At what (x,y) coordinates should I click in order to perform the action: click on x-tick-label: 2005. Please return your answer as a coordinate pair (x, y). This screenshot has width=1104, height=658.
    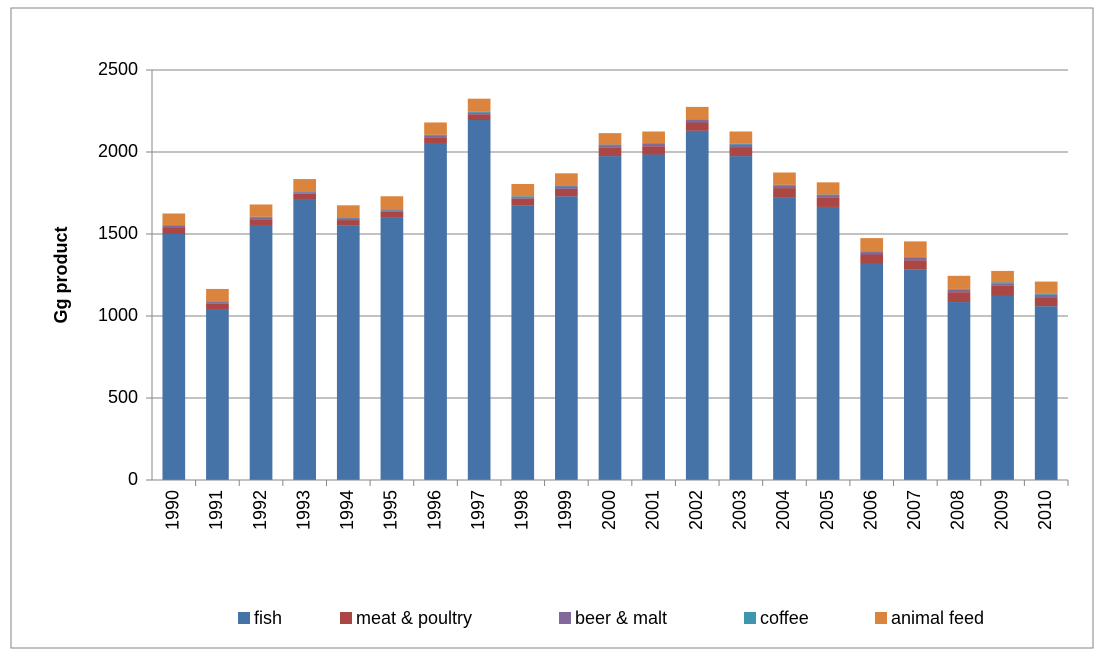
    Looking at the image, I should click on (827, 510).